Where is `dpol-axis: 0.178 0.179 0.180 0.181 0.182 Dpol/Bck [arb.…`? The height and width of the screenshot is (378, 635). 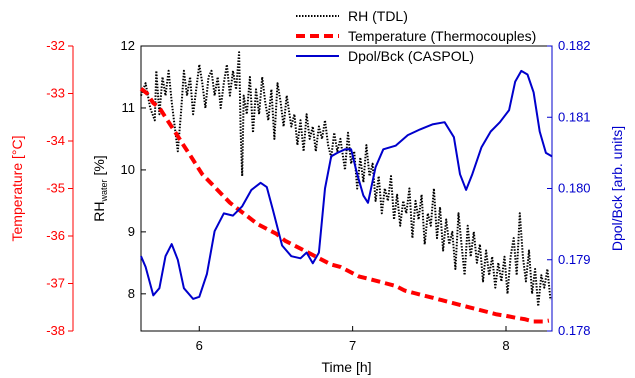 dpol-axis: 0.178 0.179 0.180 0.181 0.182 Dpol/Bck [arb.… is located at coordinates (586, 188).